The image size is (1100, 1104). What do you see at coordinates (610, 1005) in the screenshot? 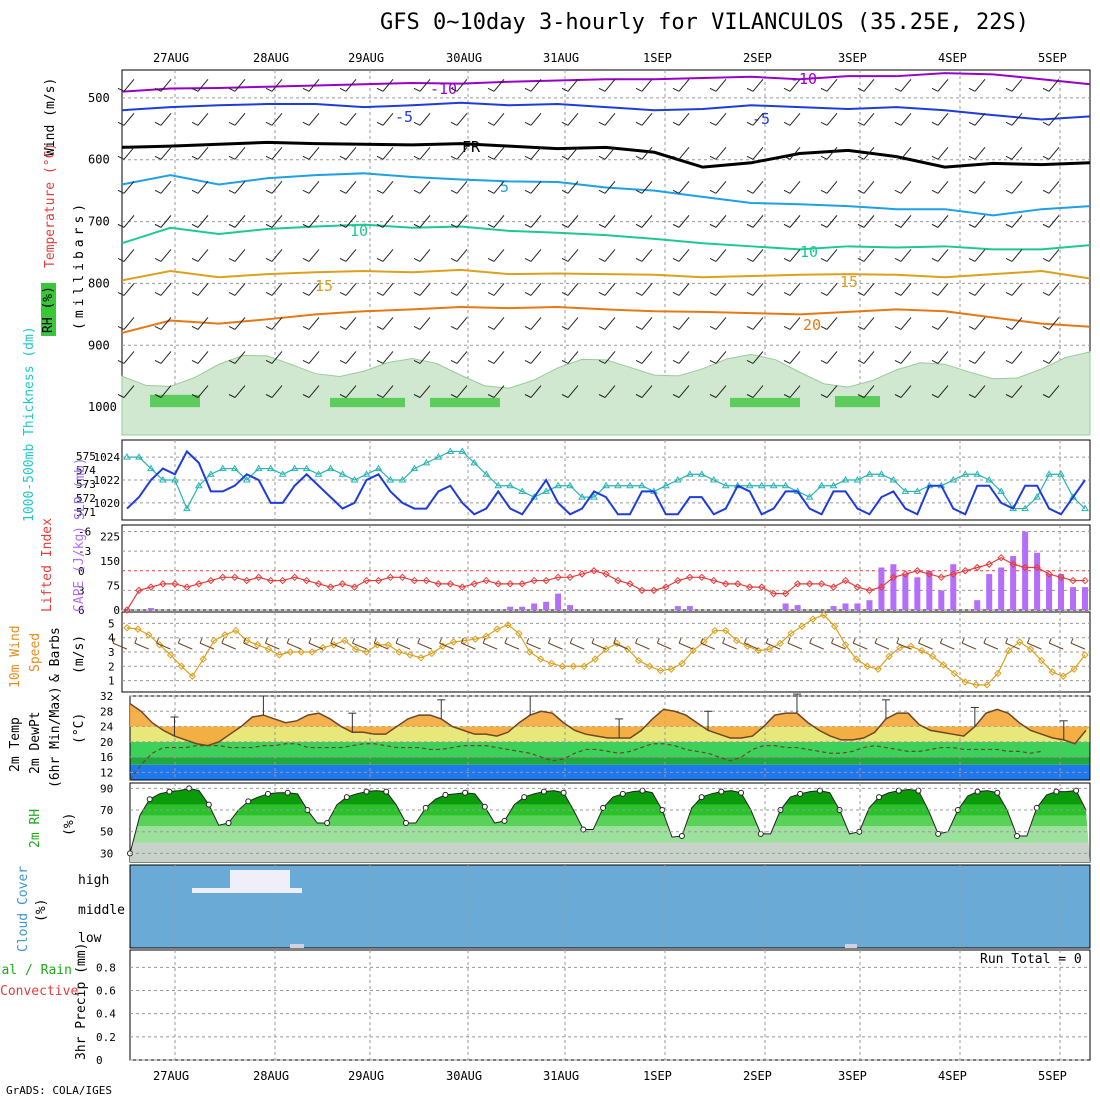
I see `panel-frame-precip` at bounding box center [610, 1005].